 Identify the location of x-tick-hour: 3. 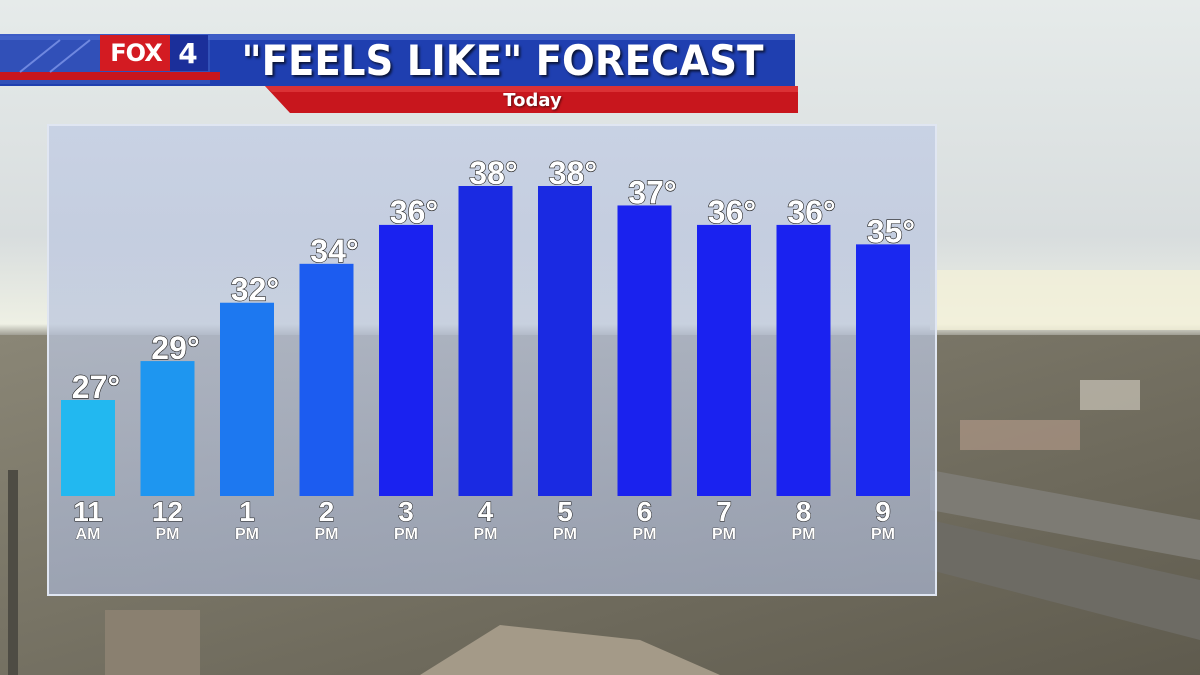
(406, 511).